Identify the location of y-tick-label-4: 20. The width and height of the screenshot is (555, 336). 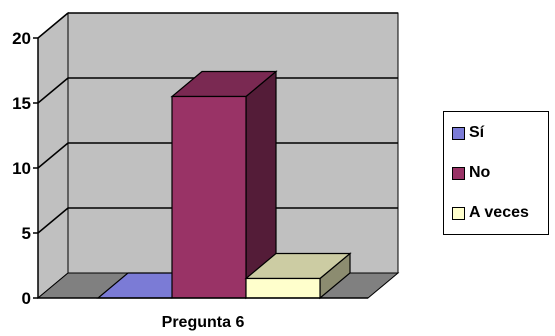
(21, 38).